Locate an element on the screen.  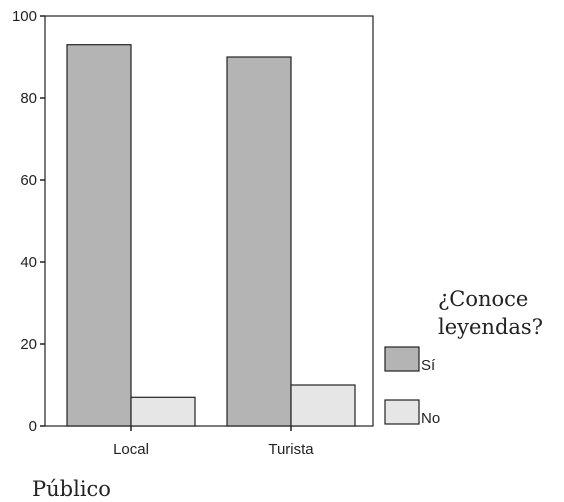
bar-turista-no is located at coordinates (323, 405).